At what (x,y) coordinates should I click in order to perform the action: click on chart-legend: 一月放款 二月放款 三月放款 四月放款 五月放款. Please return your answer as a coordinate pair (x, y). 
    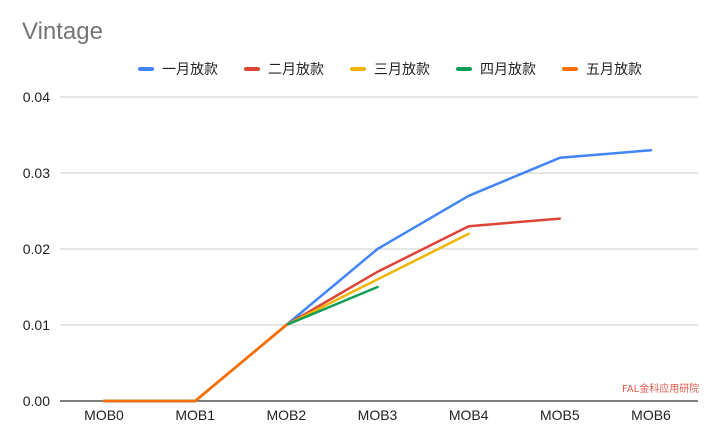
    Looking at the image, I should click on (360, 69).